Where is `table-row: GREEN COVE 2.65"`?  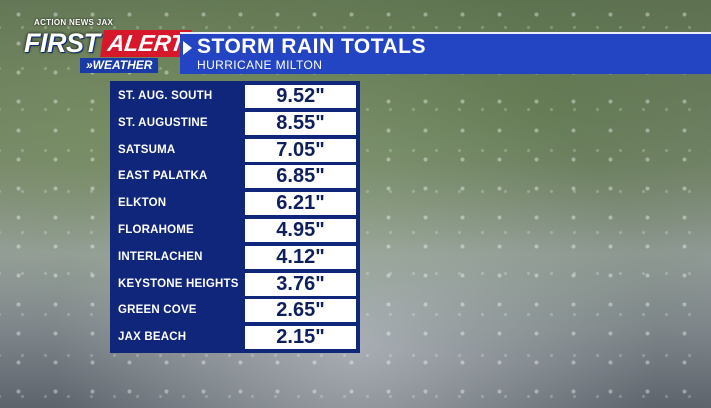
table-row: GREEN COVE 2.65" is located at coordinates (235, 310).